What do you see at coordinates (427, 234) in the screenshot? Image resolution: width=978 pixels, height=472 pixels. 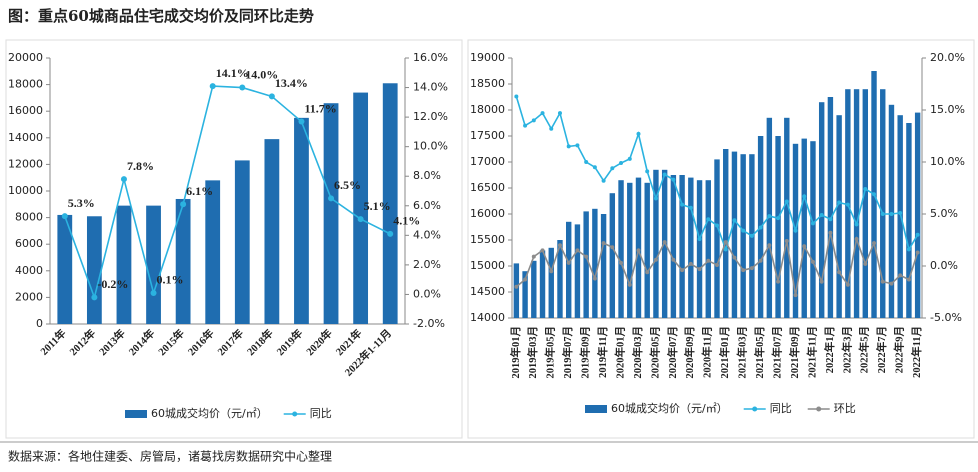 I see `y2-tick-label: 4.0%` at bounding box center [427, 234].